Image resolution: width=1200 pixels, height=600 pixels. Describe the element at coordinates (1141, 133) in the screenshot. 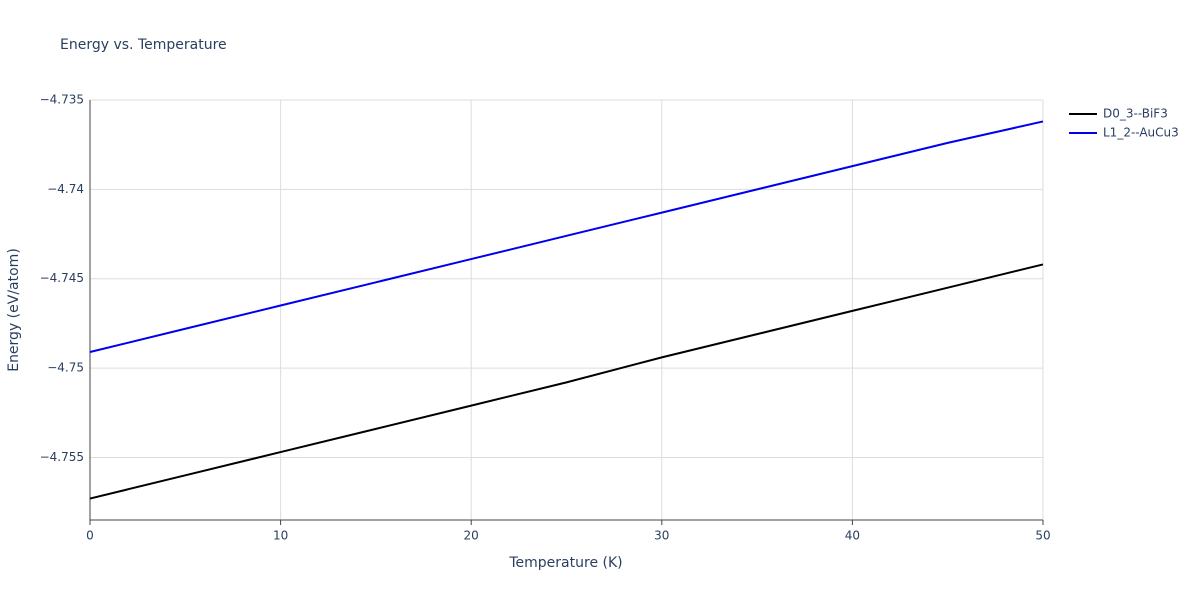

I see `legend-label: L1_2--AuCu3` at that location.